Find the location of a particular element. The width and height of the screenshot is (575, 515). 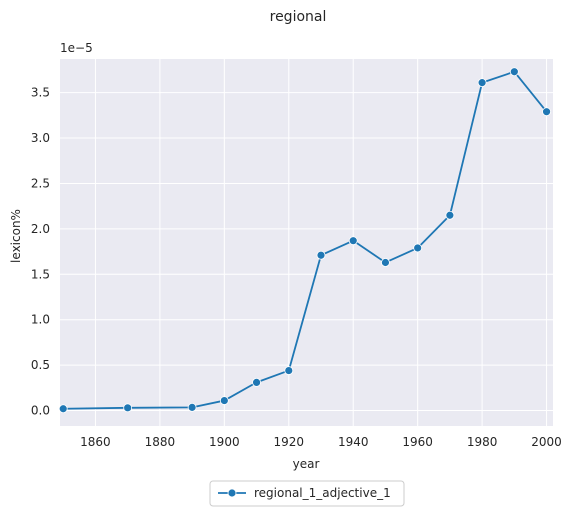

x-tick-label: 1900 is located at coordinates (224, 442).